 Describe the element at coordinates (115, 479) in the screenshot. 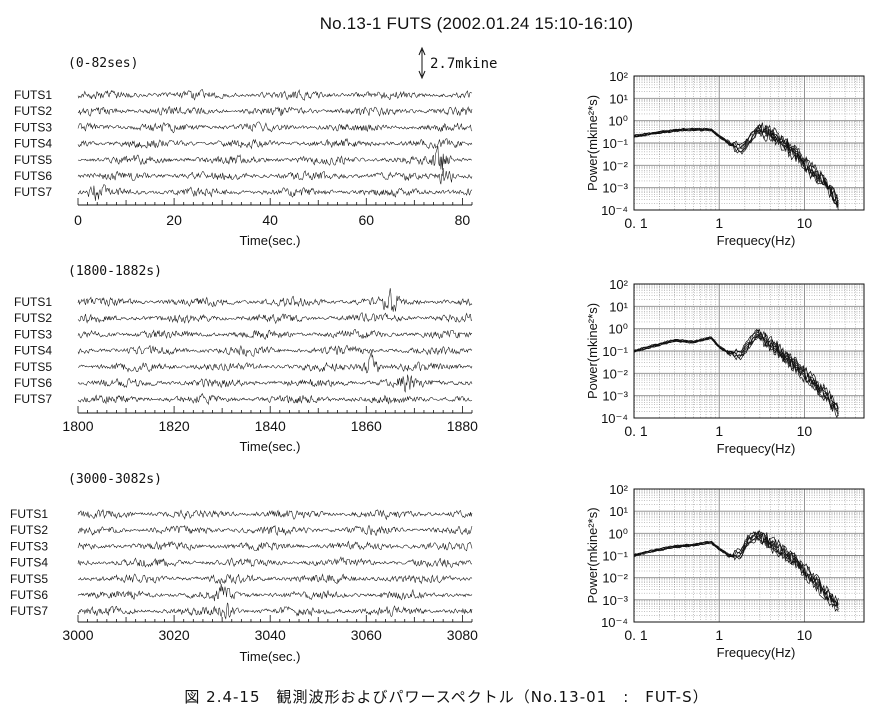

I see `trace-panel-subtitle: (3000-3082s)` at that location.